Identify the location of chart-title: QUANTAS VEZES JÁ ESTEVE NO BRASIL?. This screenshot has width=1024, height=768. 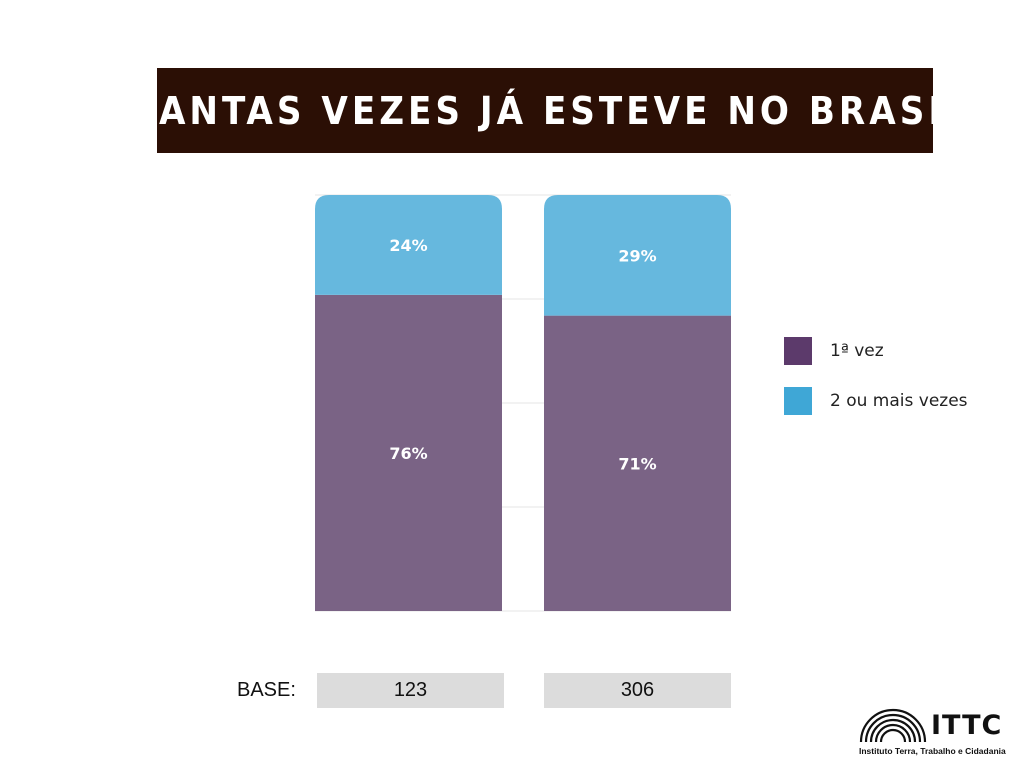
(545, 110).